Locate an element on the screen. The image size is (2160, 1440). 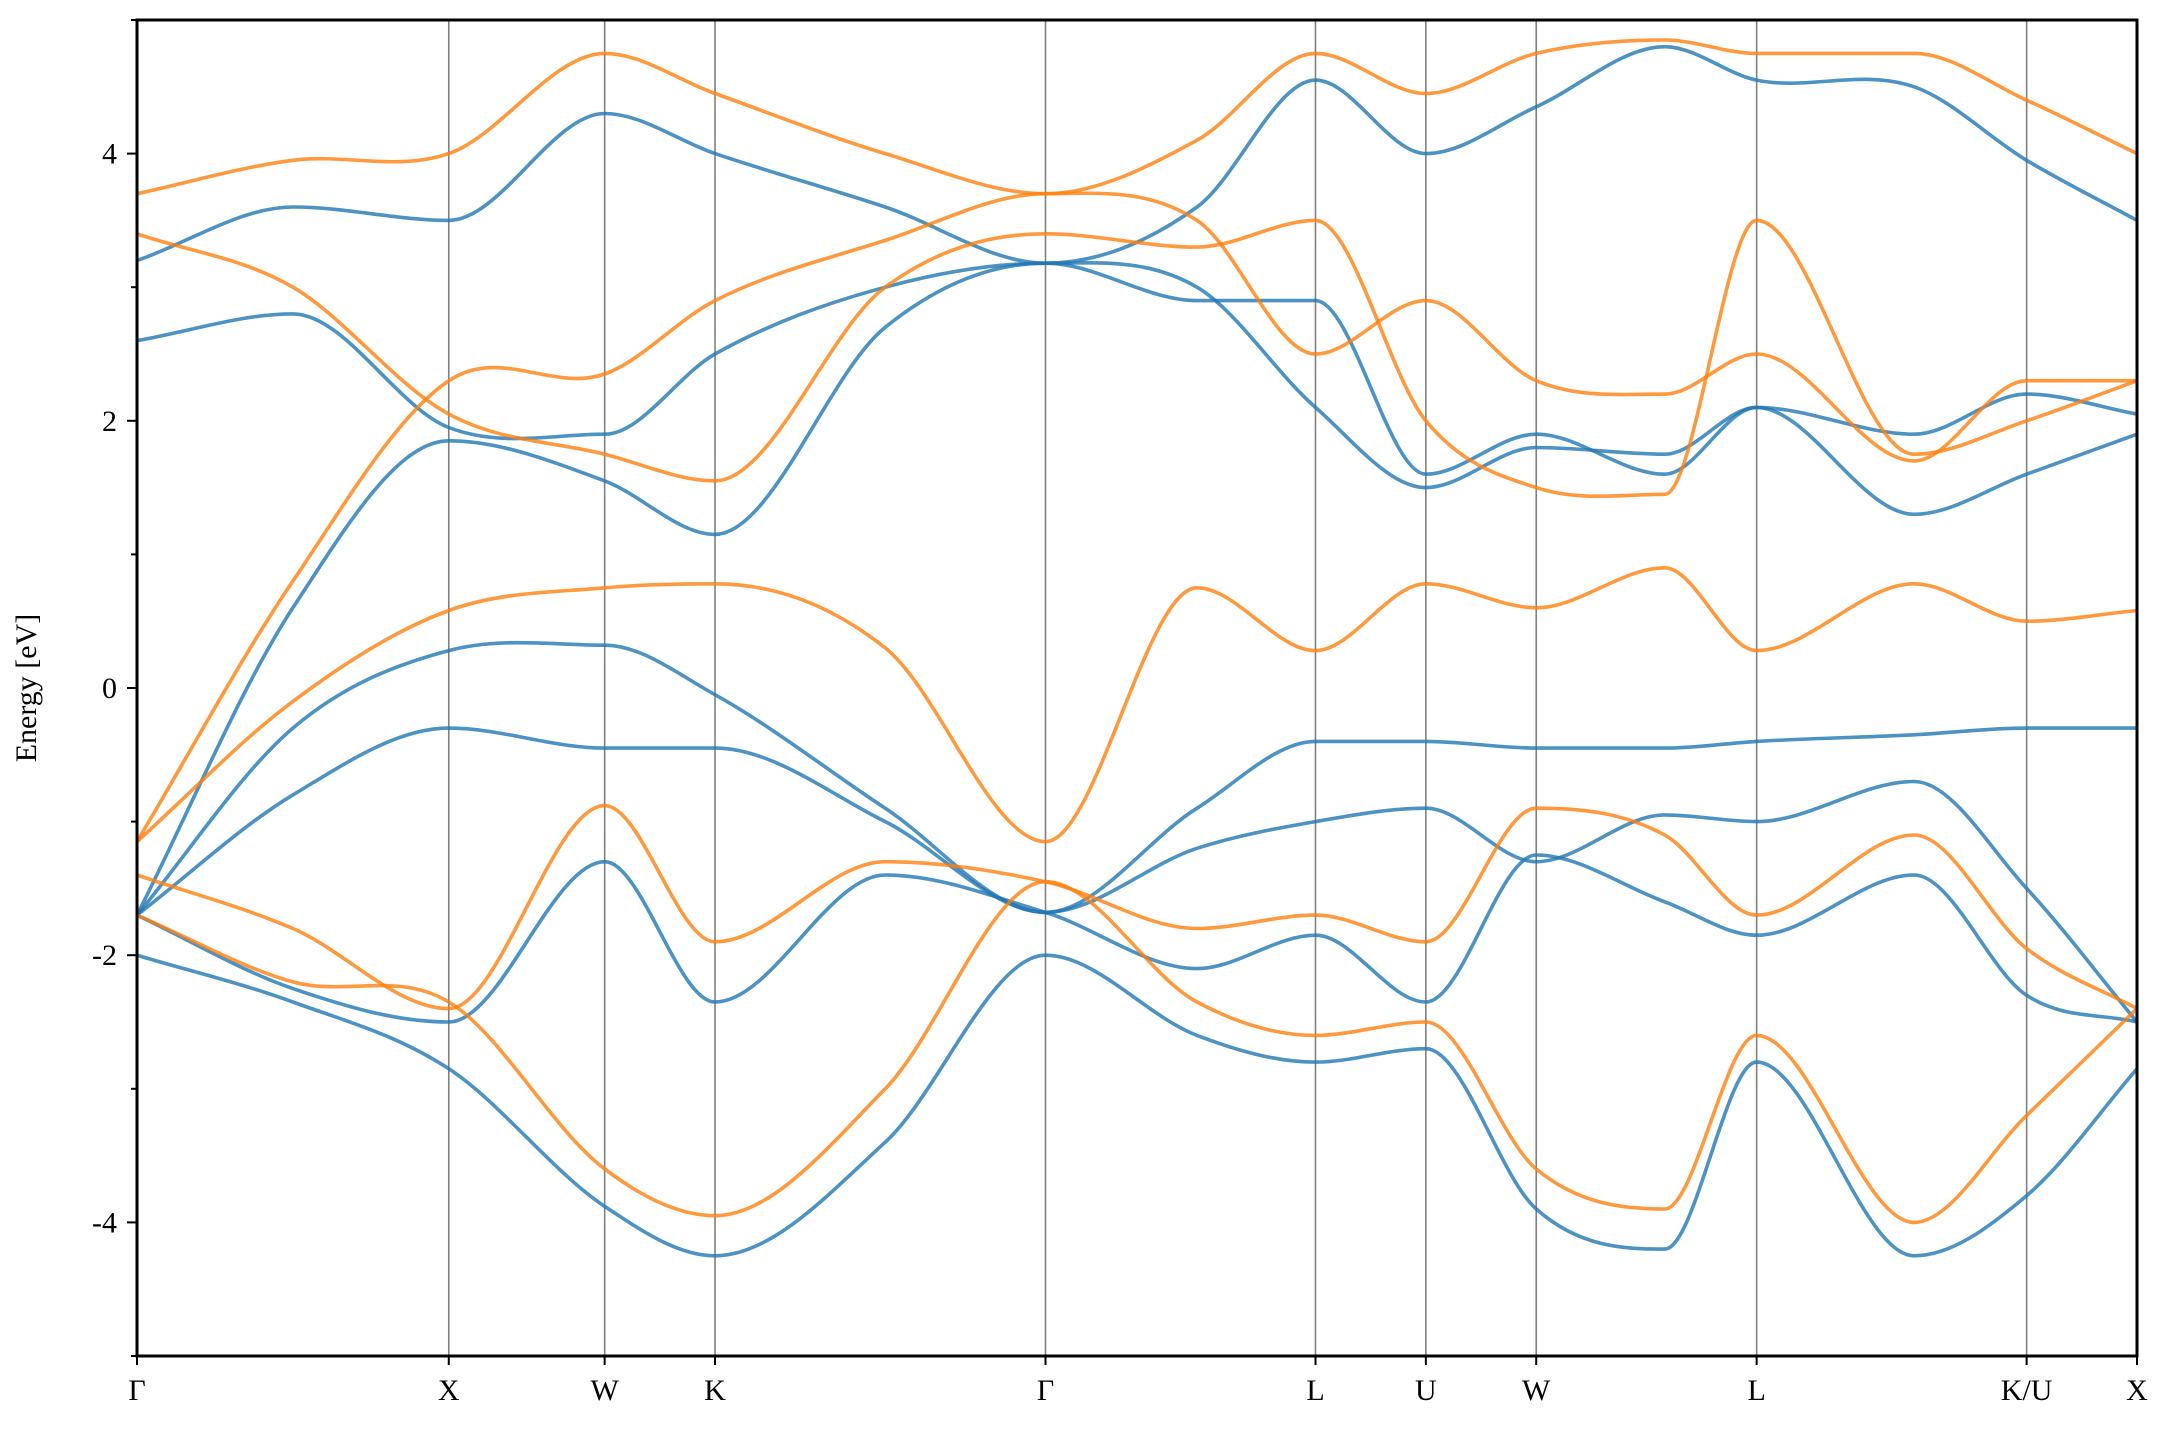
y-tick-label: -4 is located at coordinates (104, 1222).